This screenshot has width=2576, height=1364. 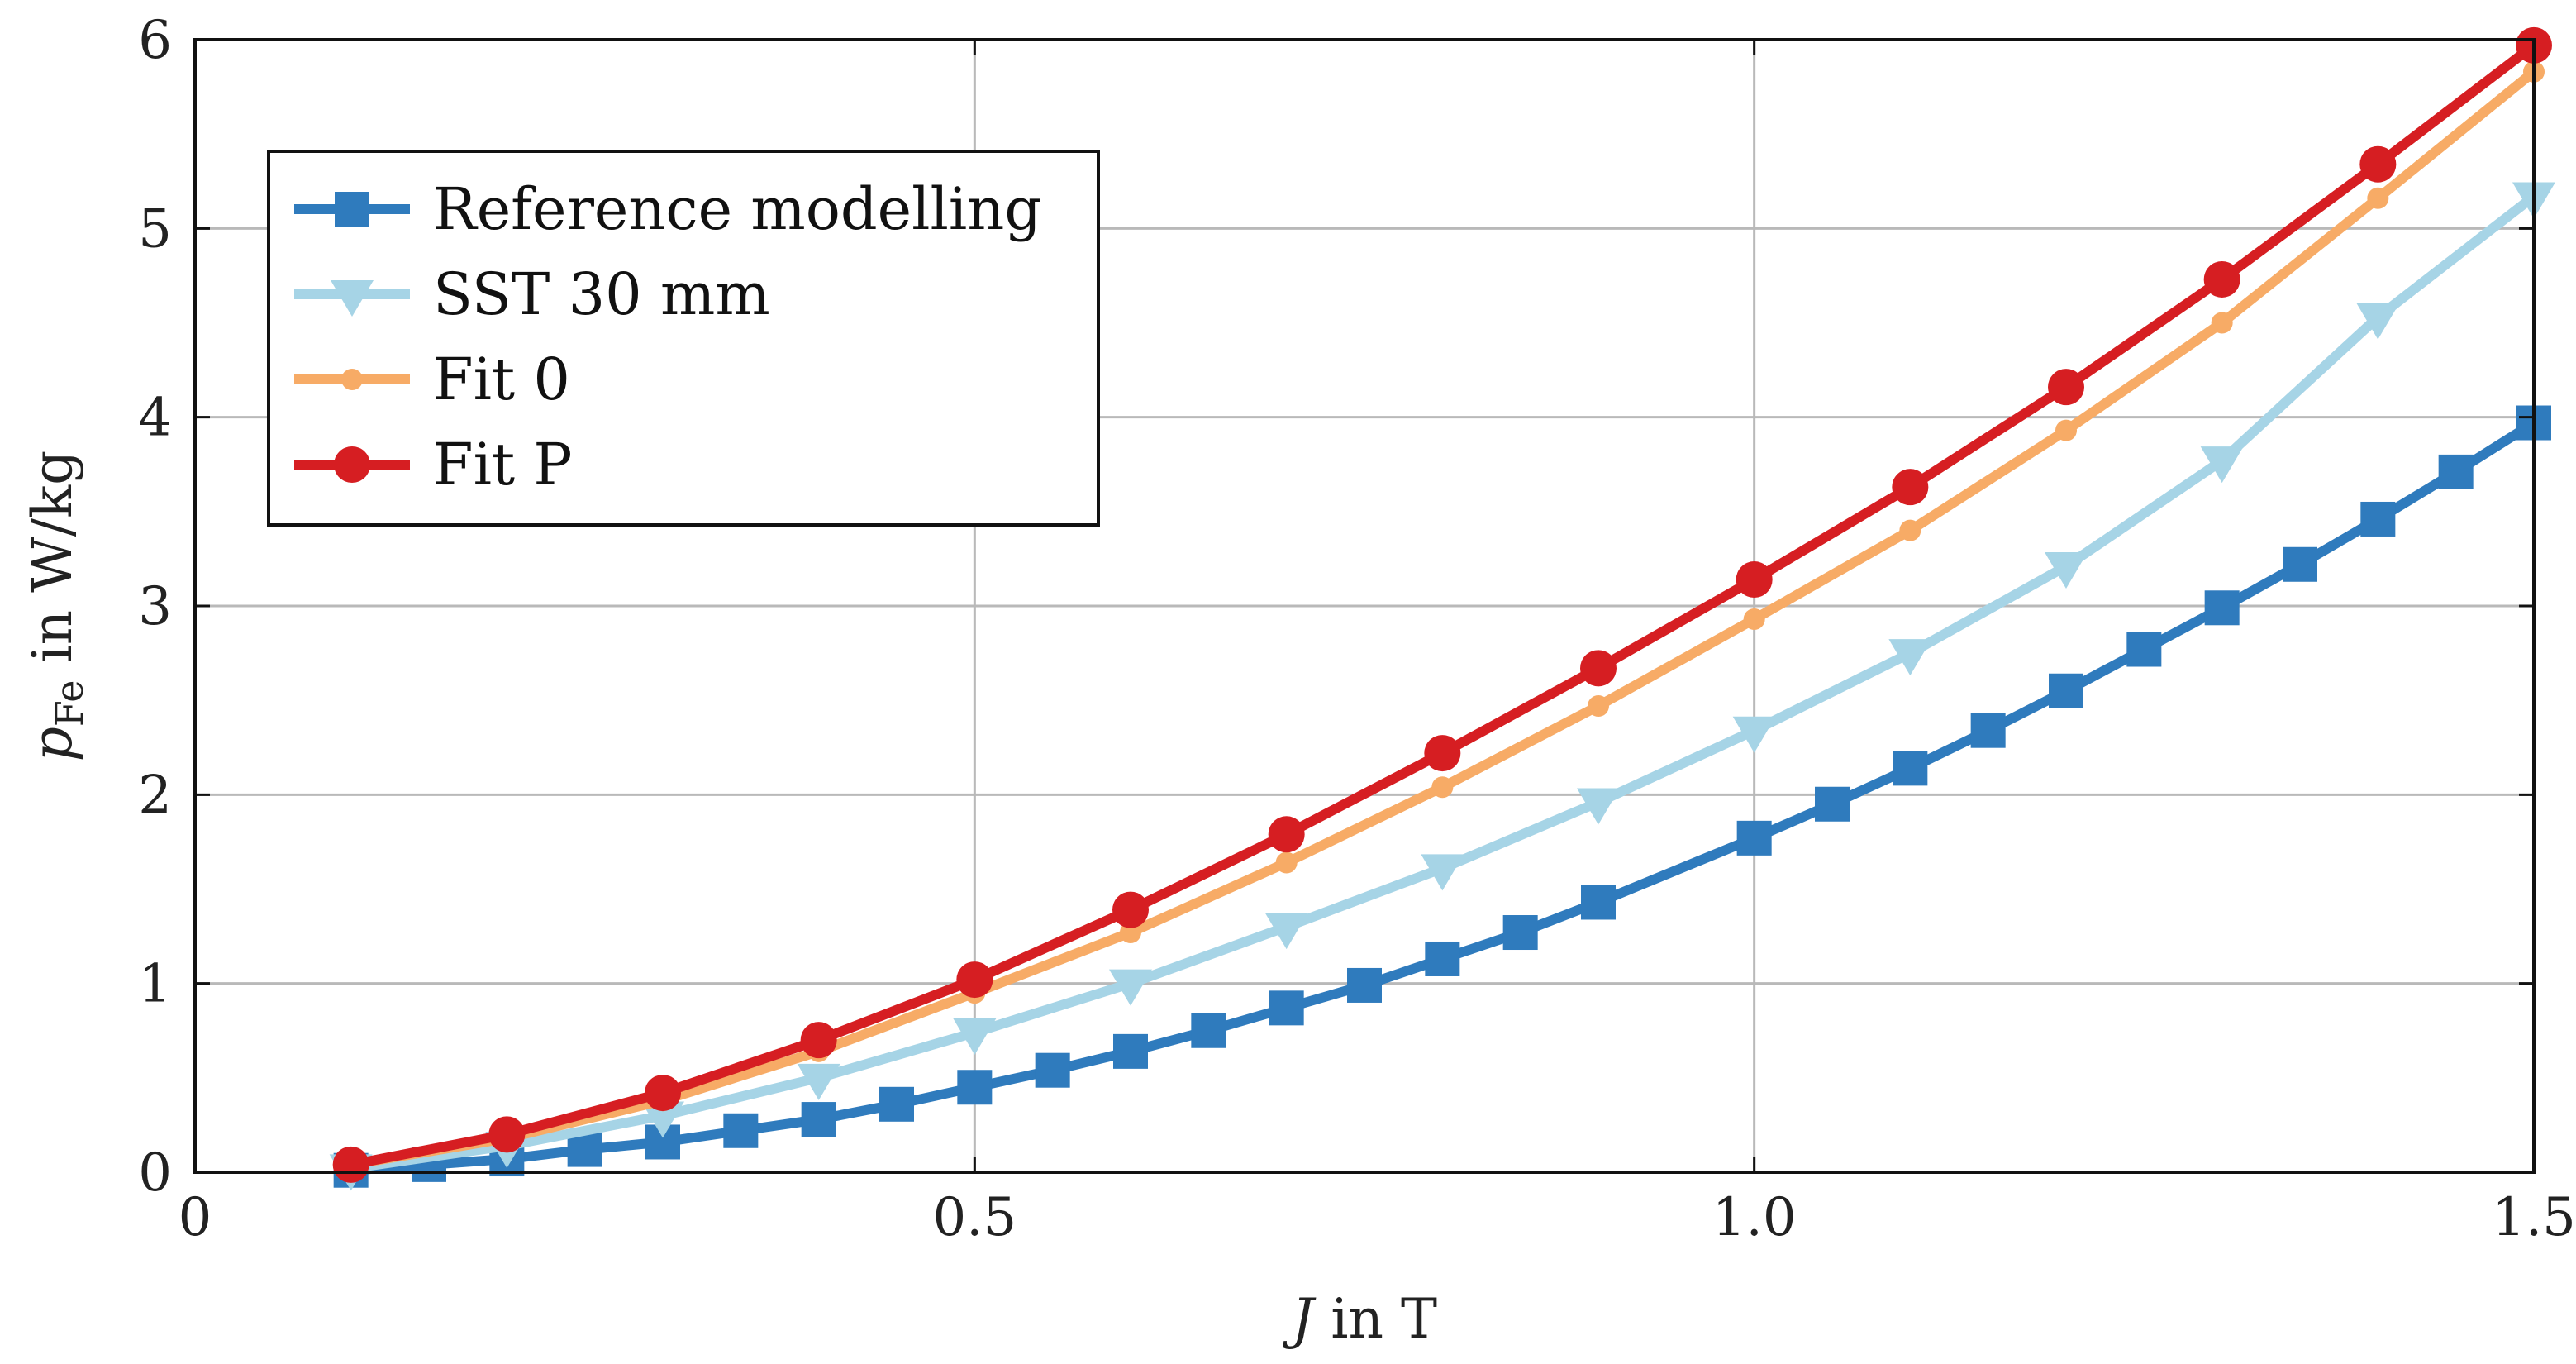 What do you see at coordinates (155, 606) in the screenshot?
I see `y-tick-label: 3` at bounding box center [155, 606].